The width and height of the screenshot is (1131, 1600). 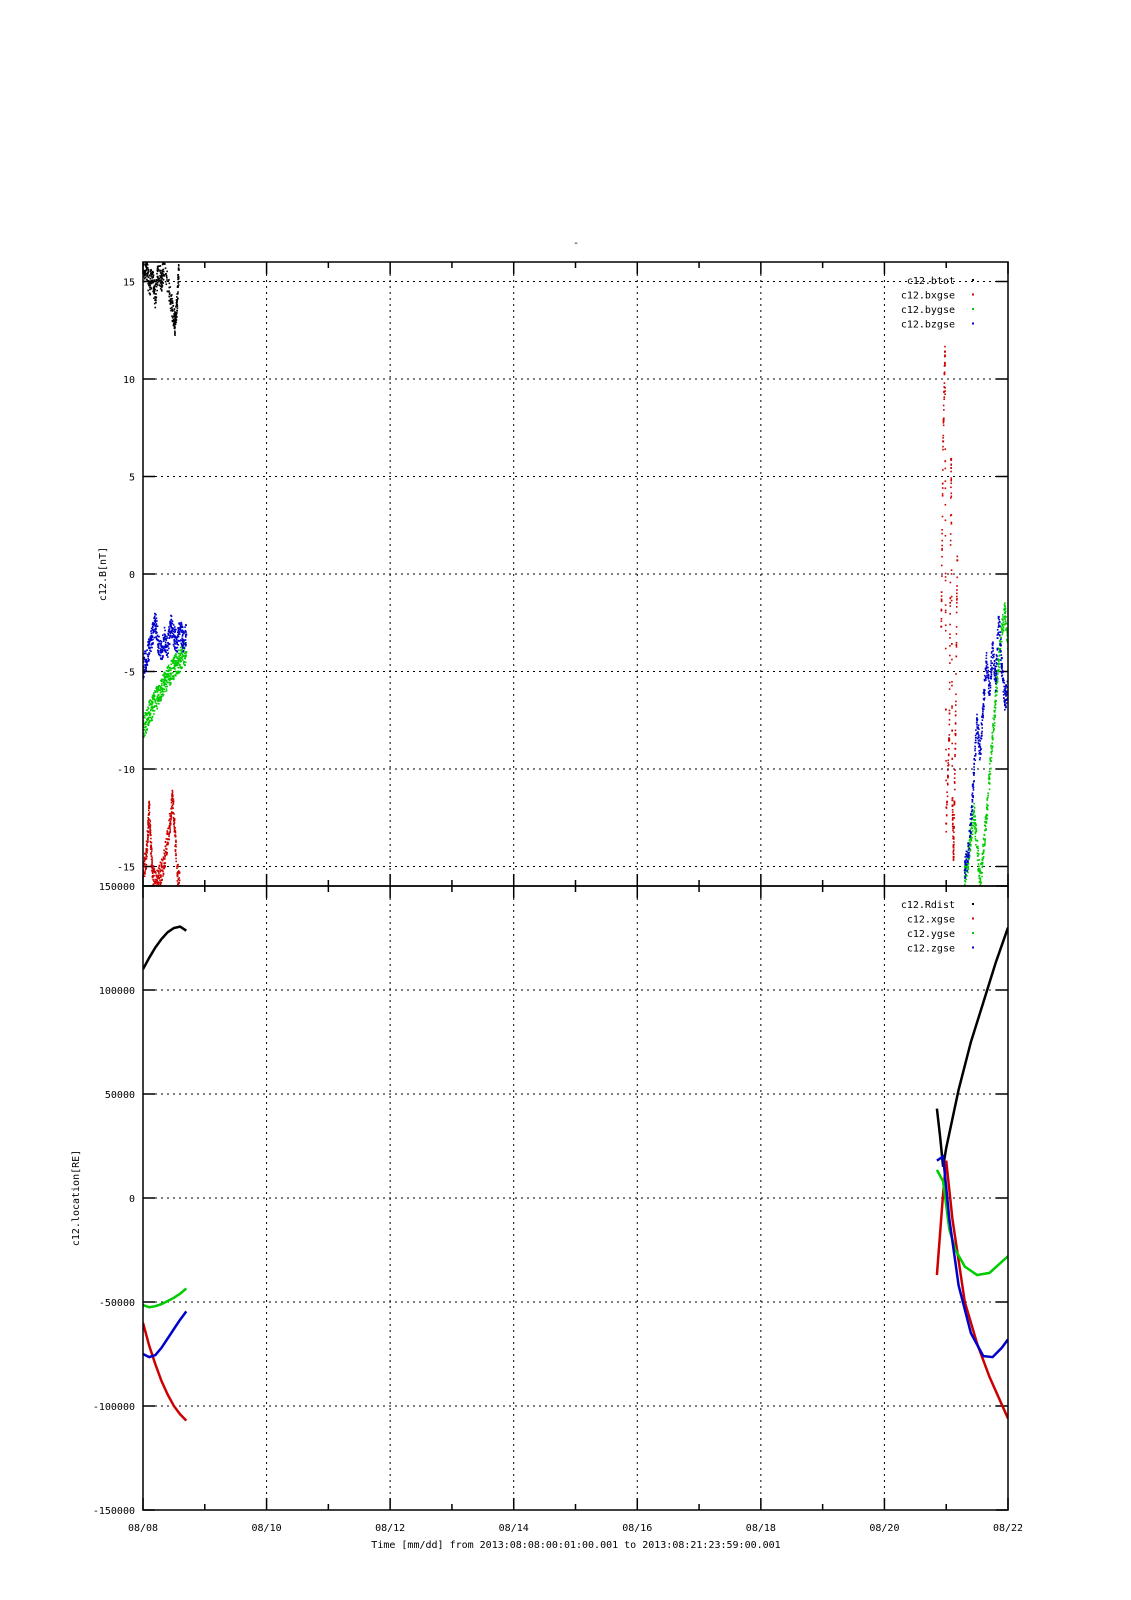 I want to click on y-tick-label: 150000, so click(x=117, y=887).